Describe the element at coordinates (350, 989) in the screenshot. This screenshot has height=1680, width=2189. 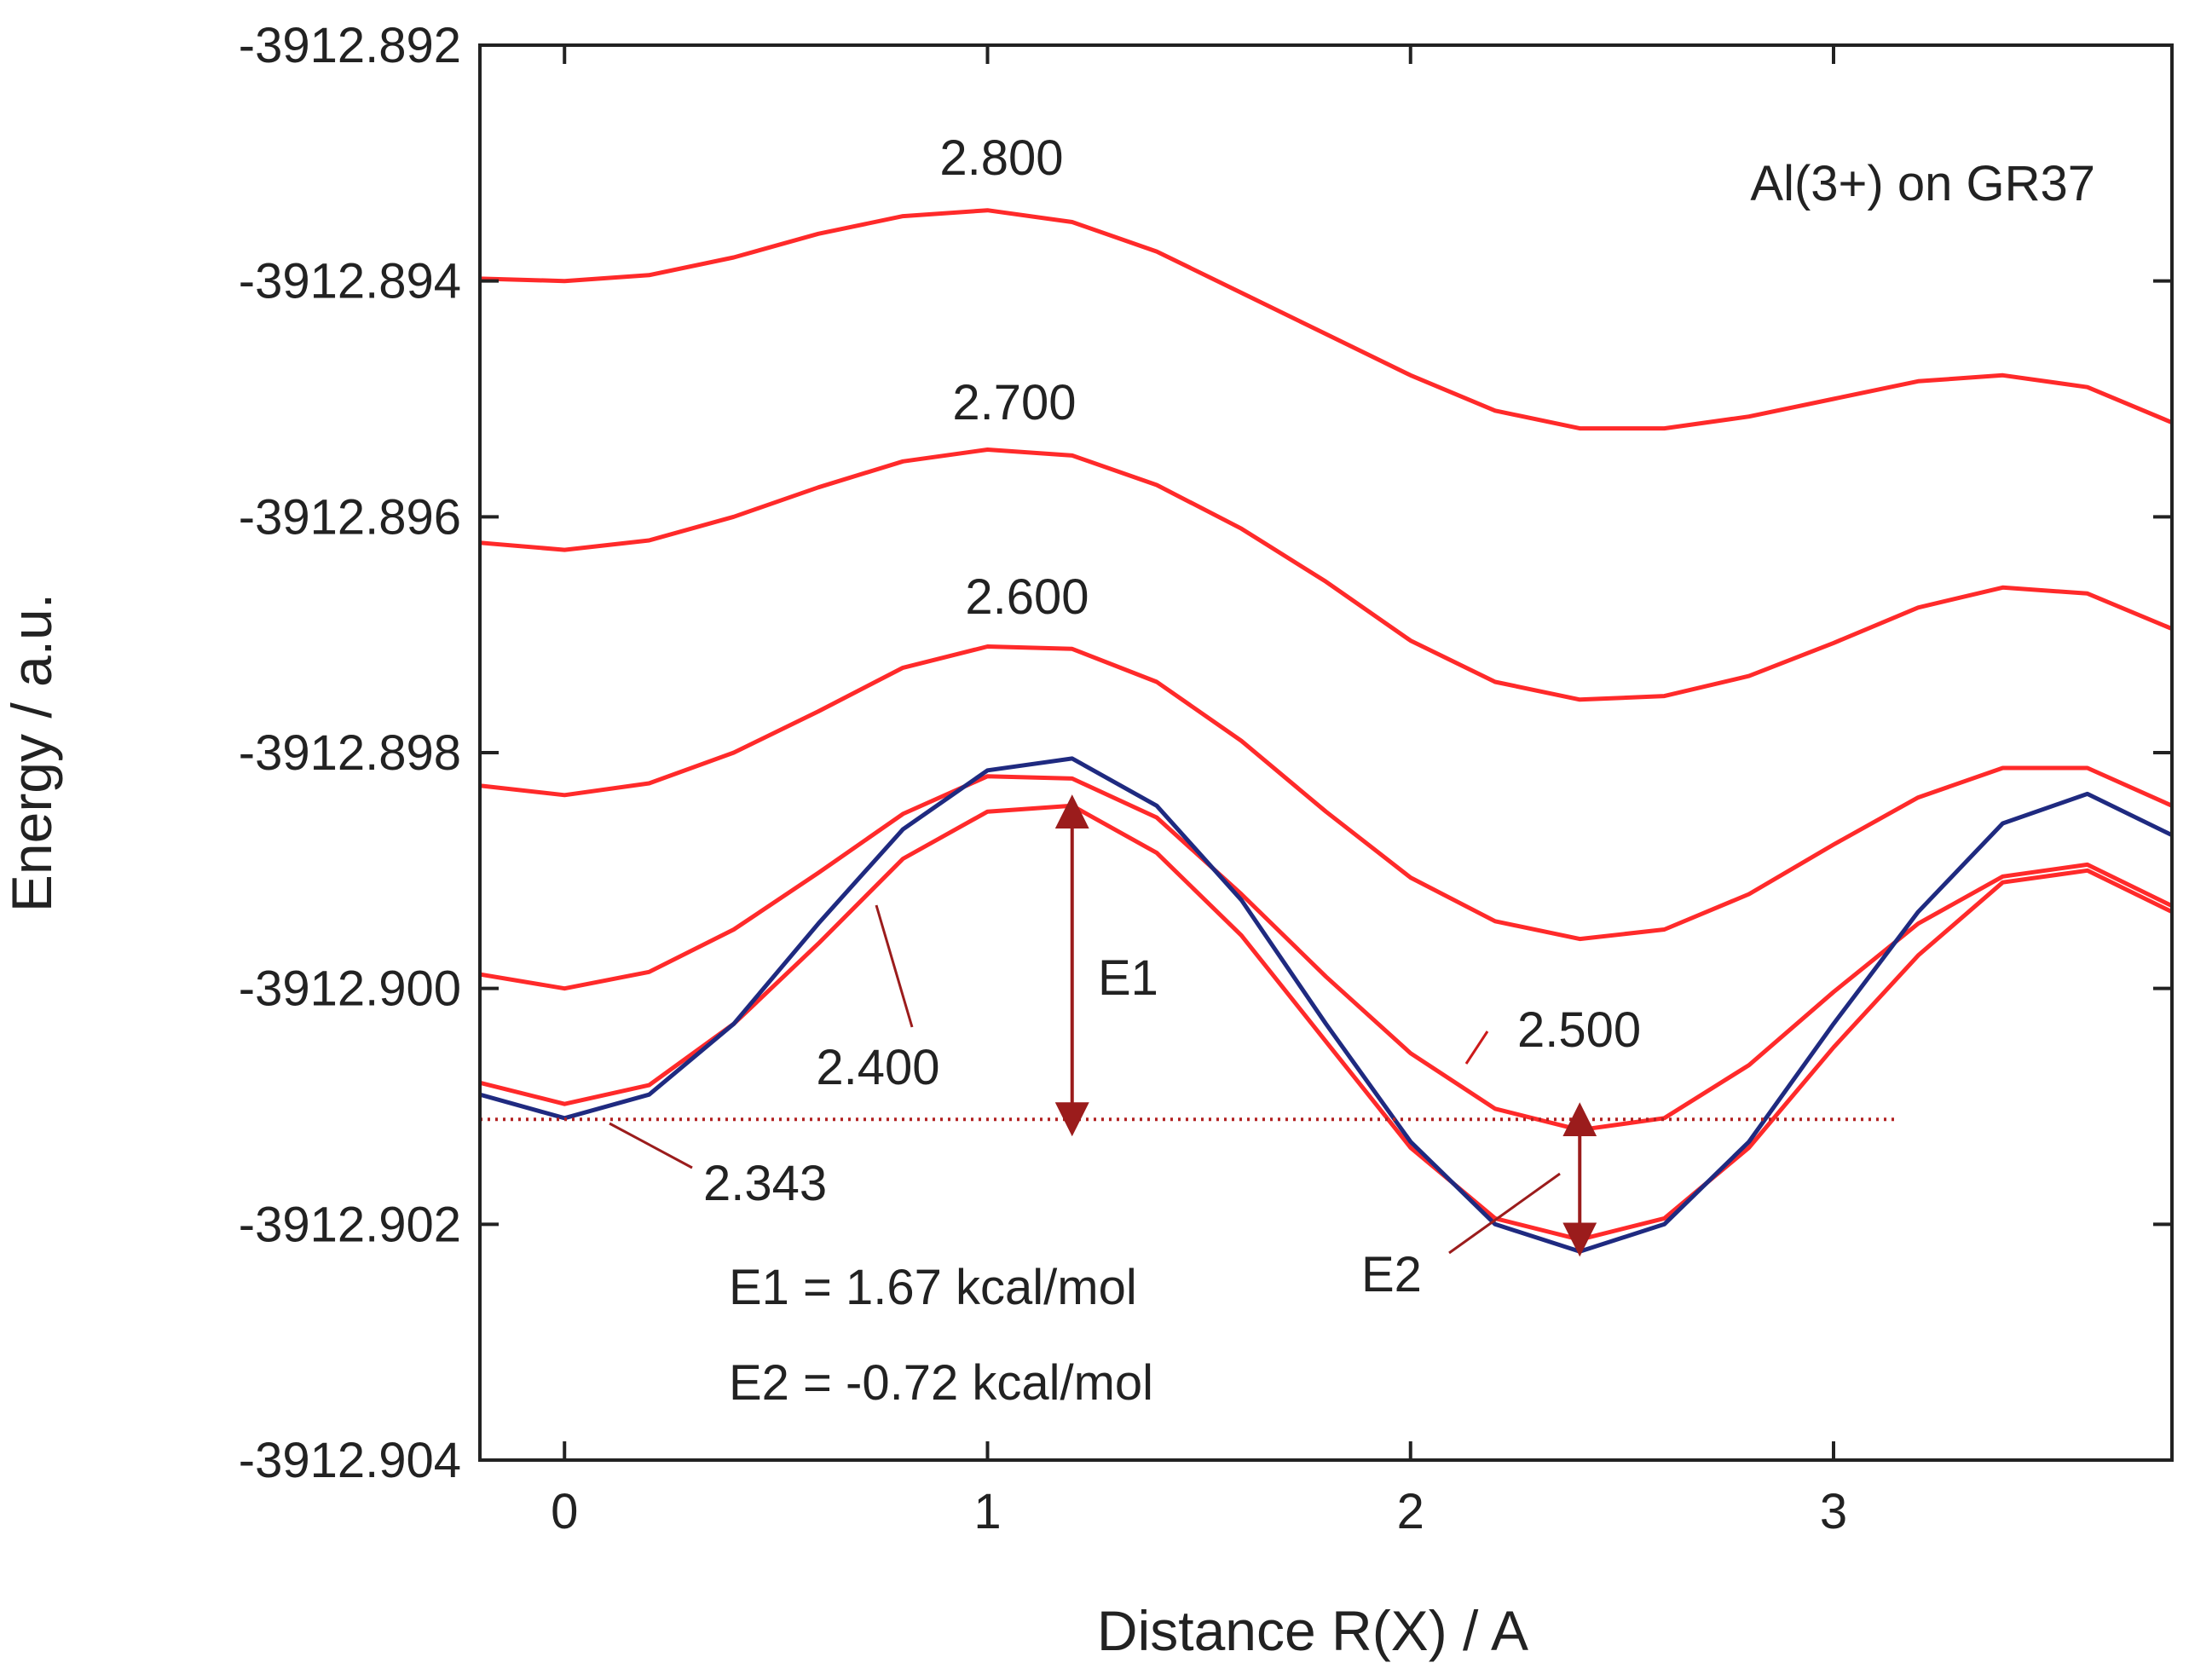
I see `y-tick-label: -3912.900` at that location.